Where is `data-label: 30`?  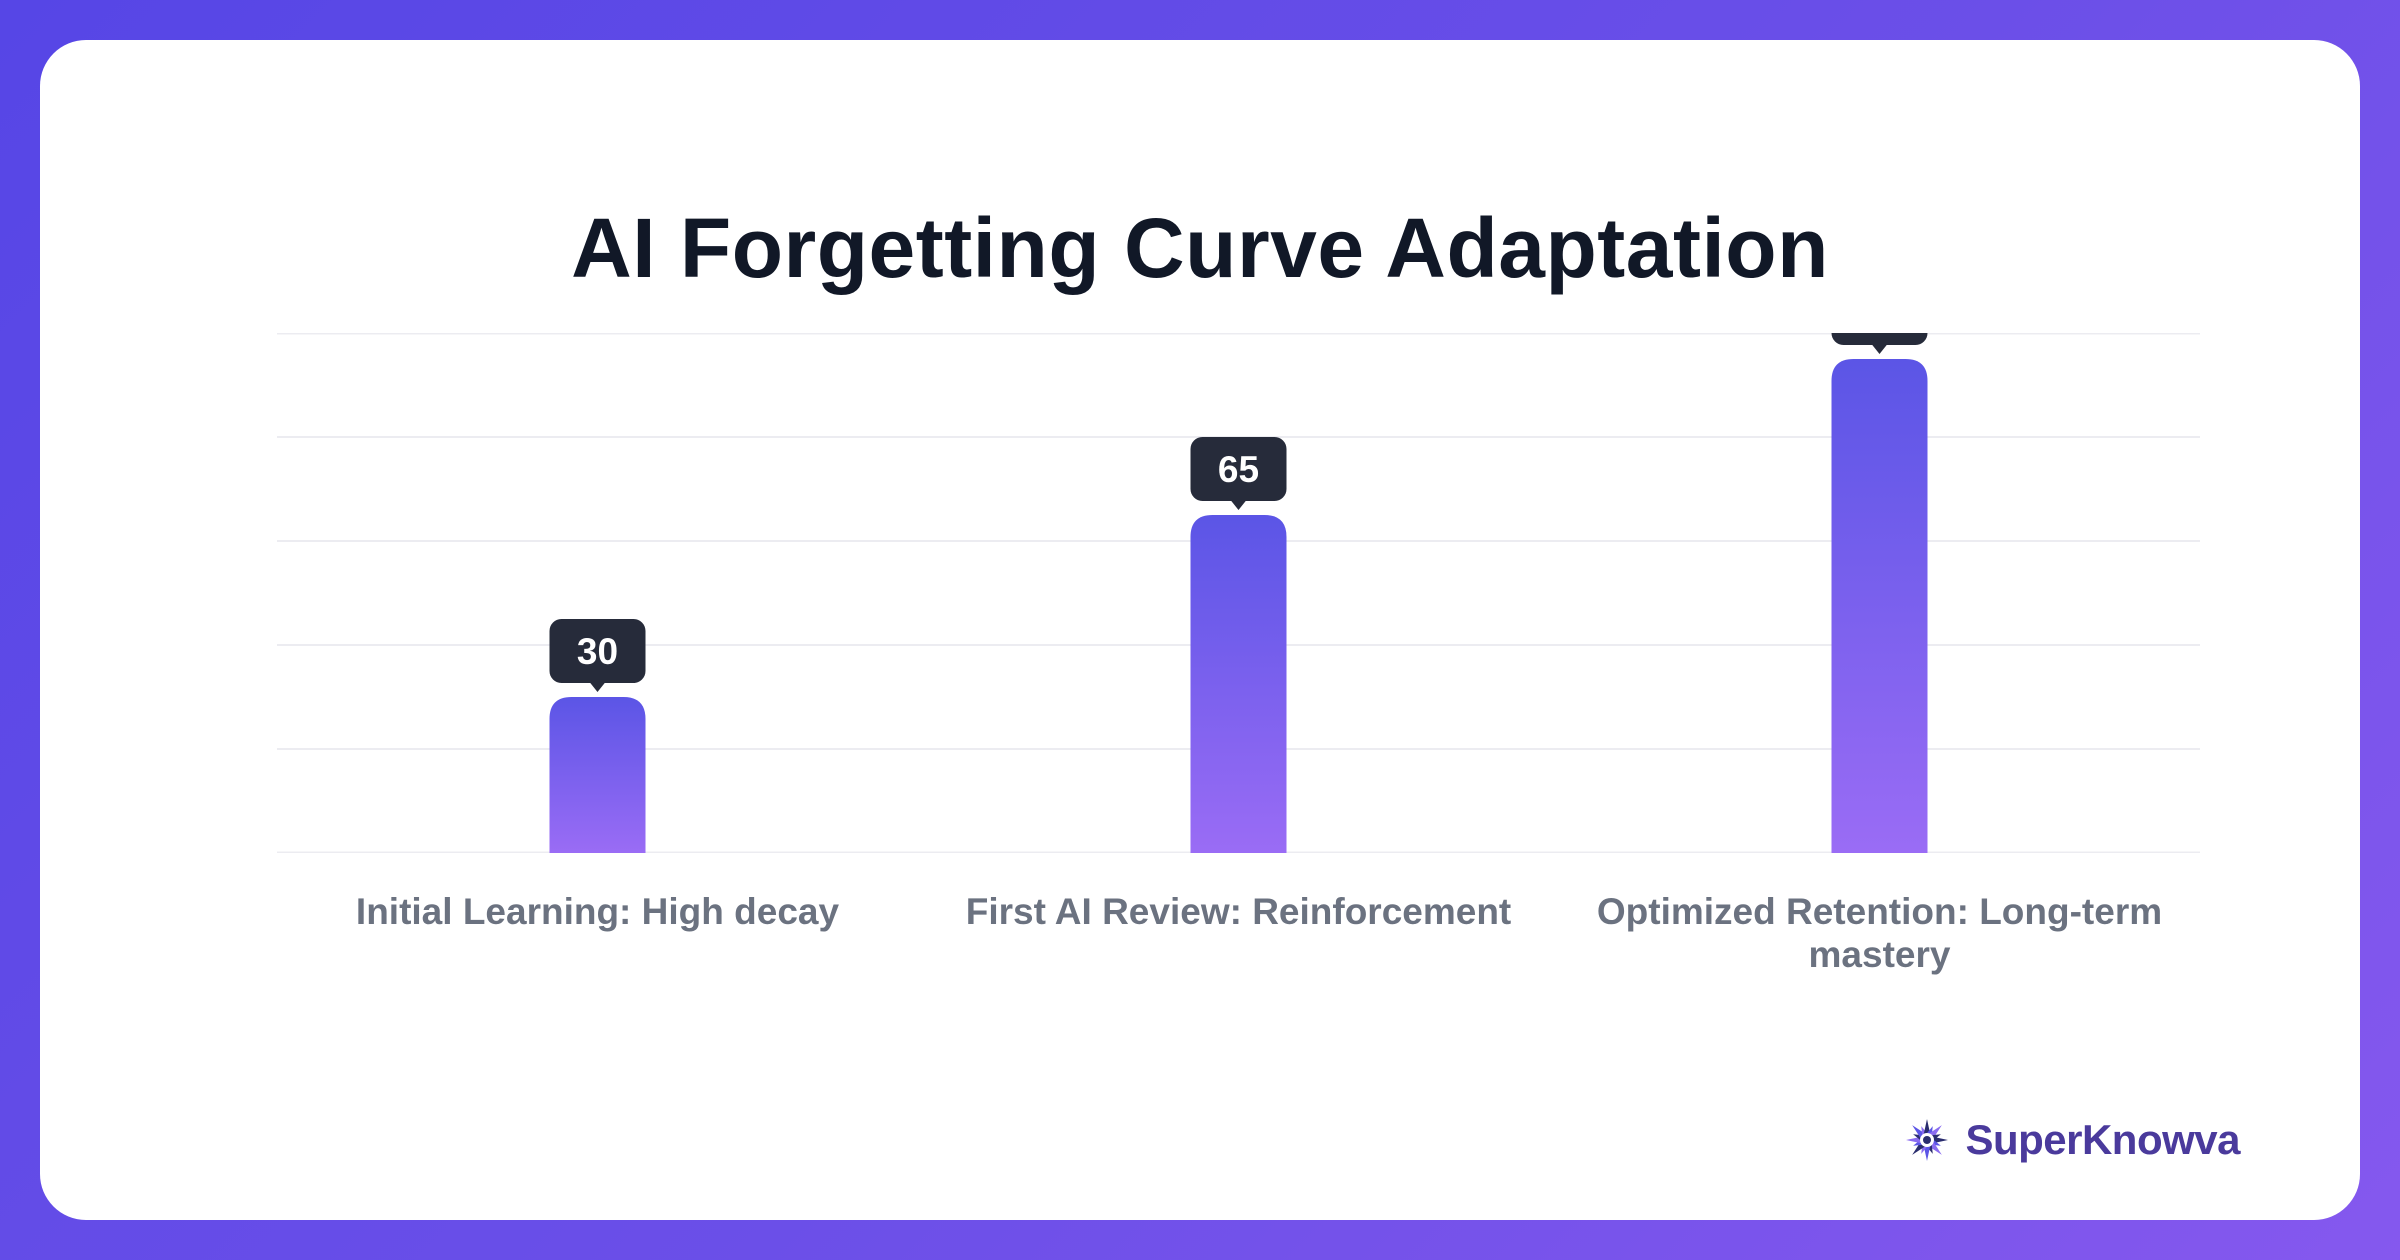
data-label: 30 is located at coordinates (597, 655).